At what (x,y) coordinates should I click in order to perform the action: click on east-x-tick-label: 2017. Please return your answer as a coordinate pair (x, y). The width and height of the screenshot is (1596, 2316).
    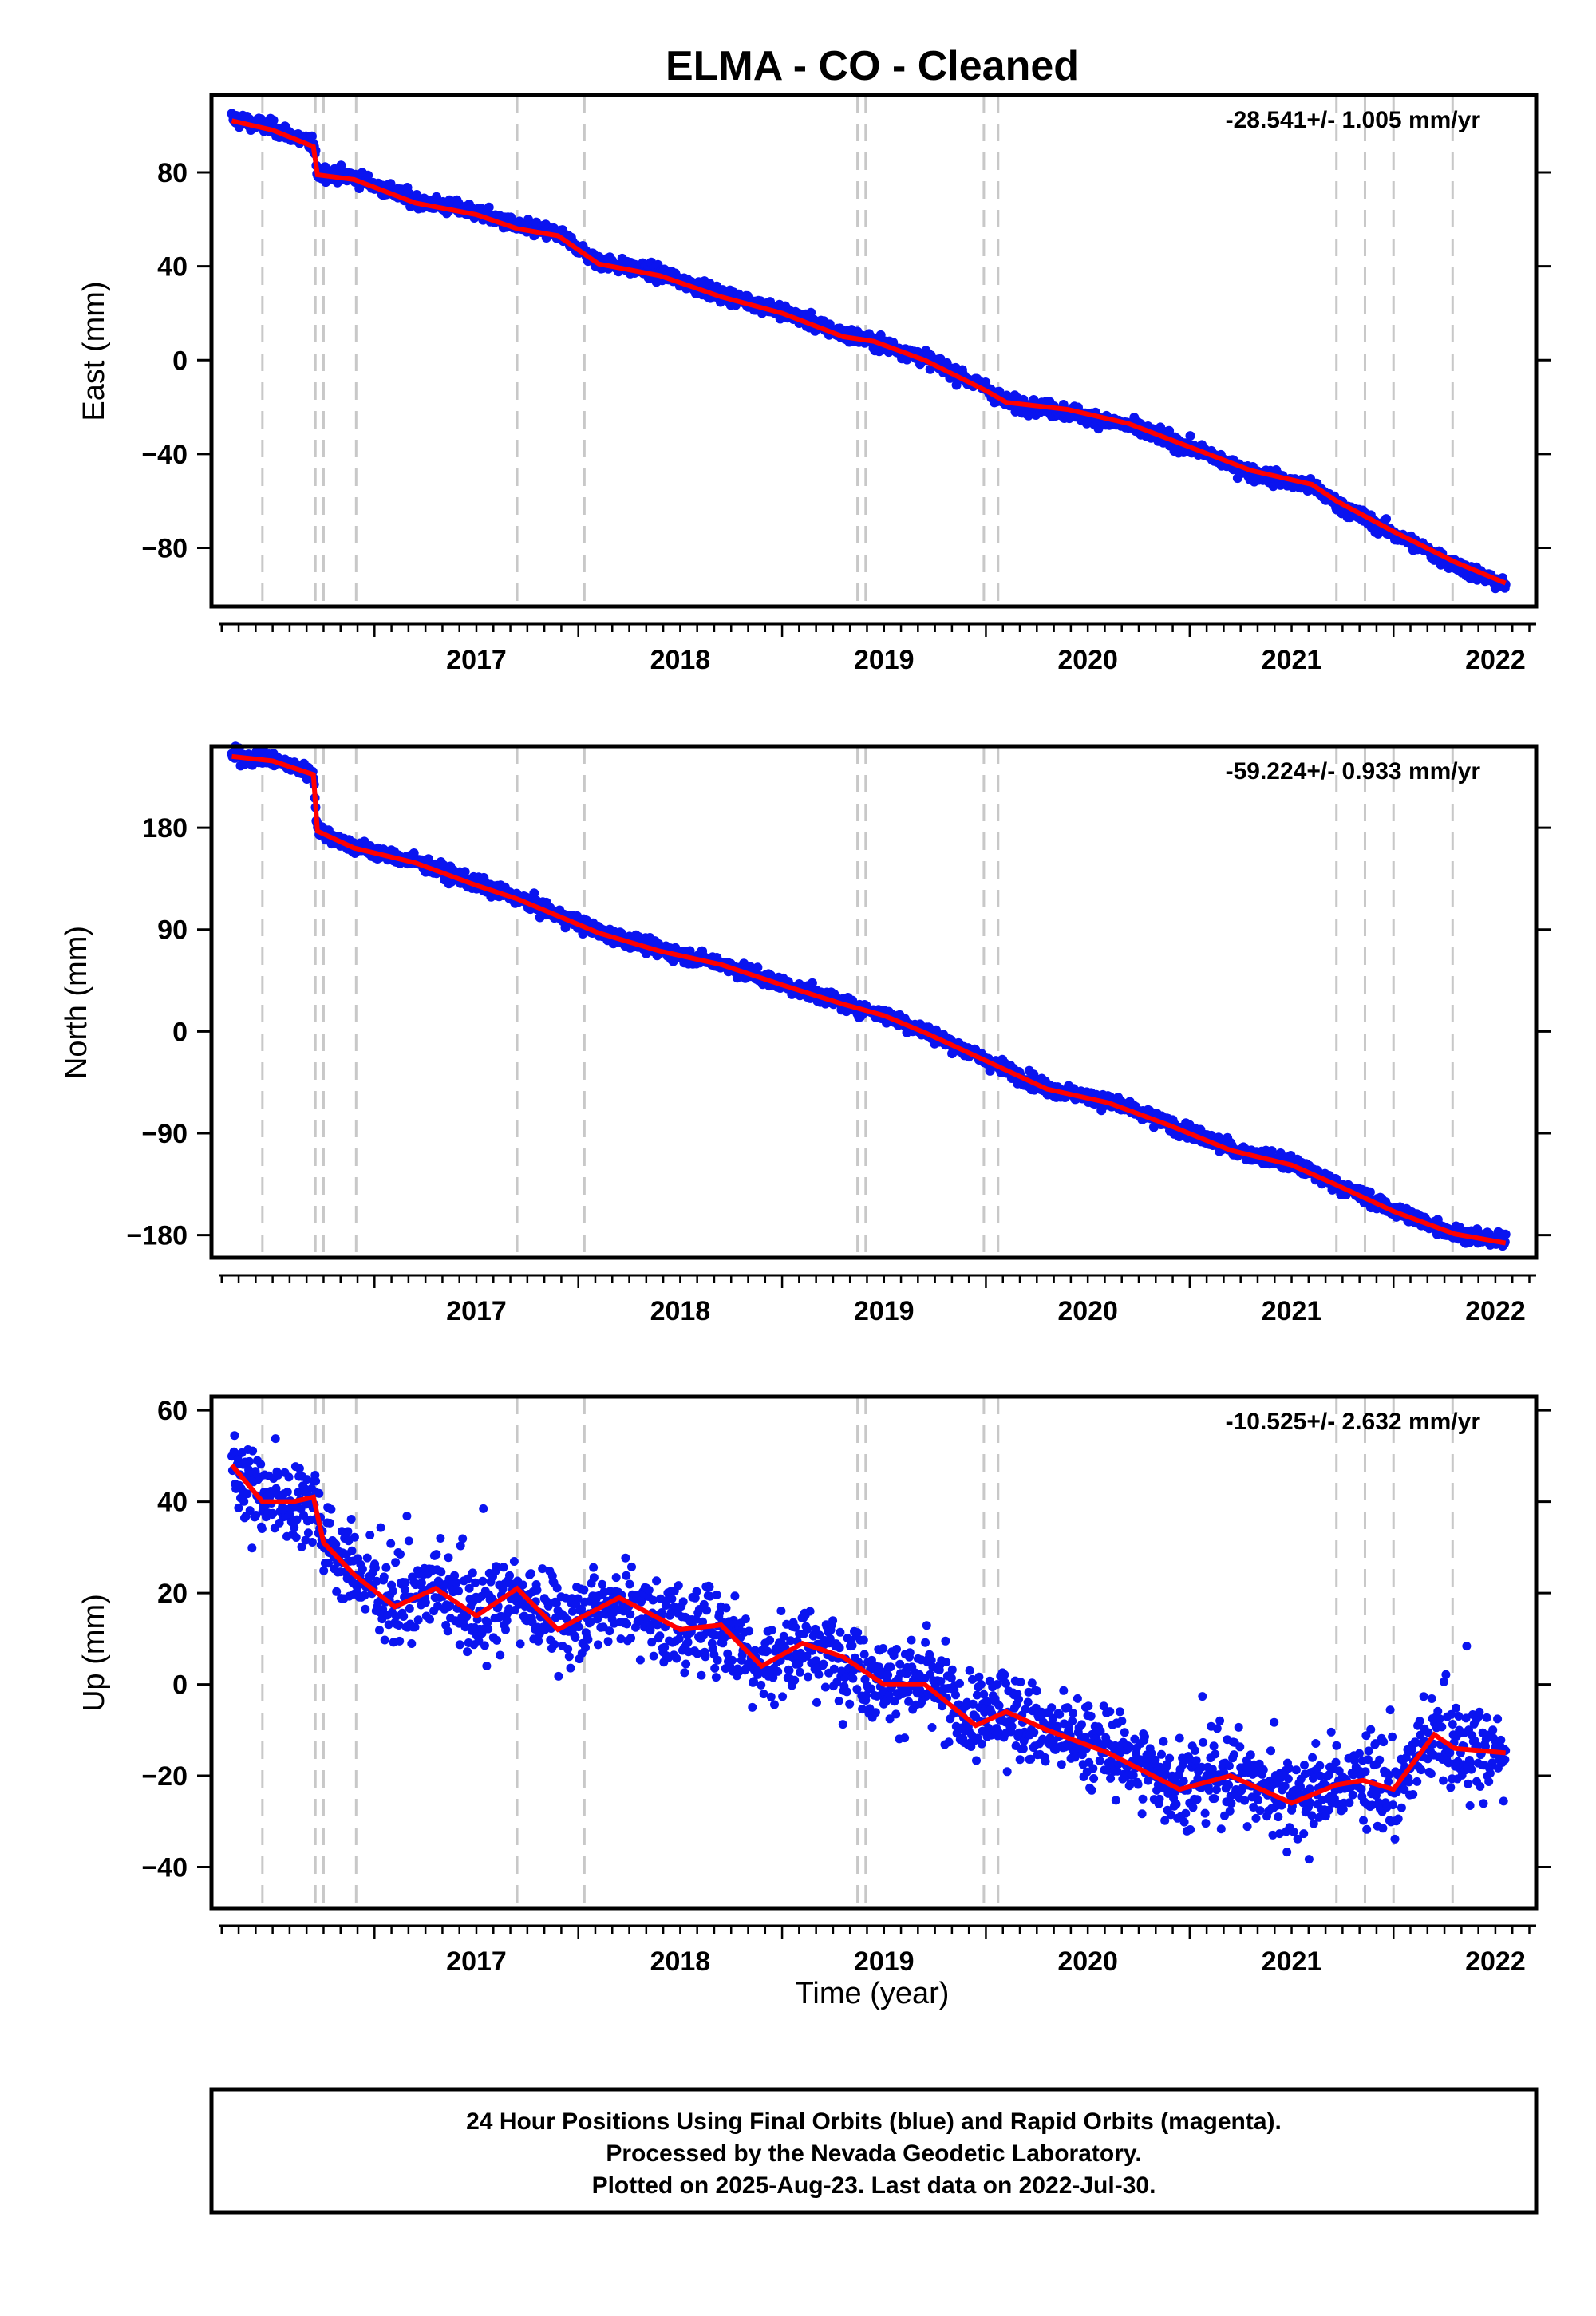
    Looking at the image, I should click on (476, 660).